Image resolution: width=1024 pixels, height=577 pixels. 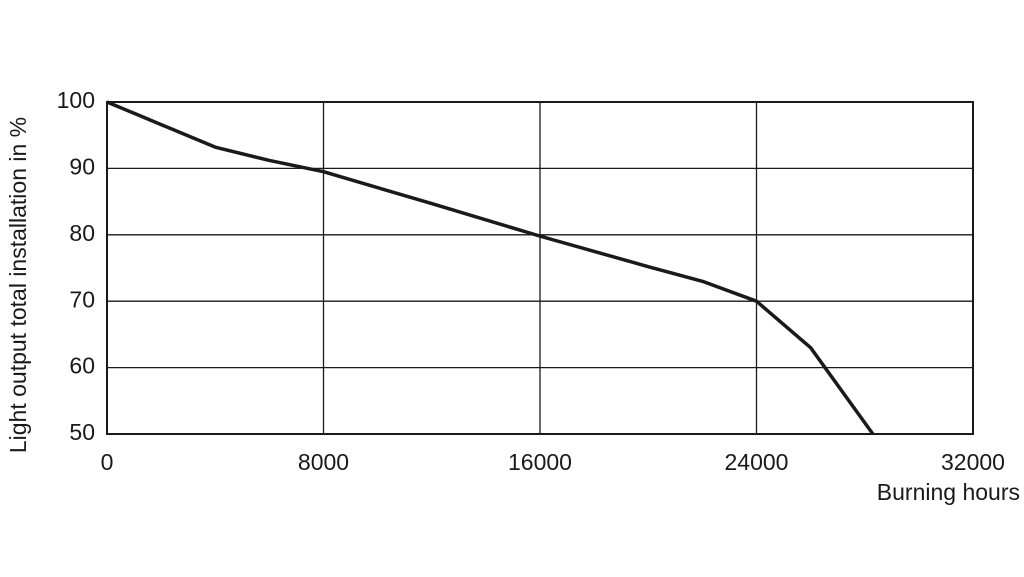 What do you see at coordinates (948, 492) in the screenshot?
I see `x-axis-title: Burning hours` at bounding box center [948, 492].